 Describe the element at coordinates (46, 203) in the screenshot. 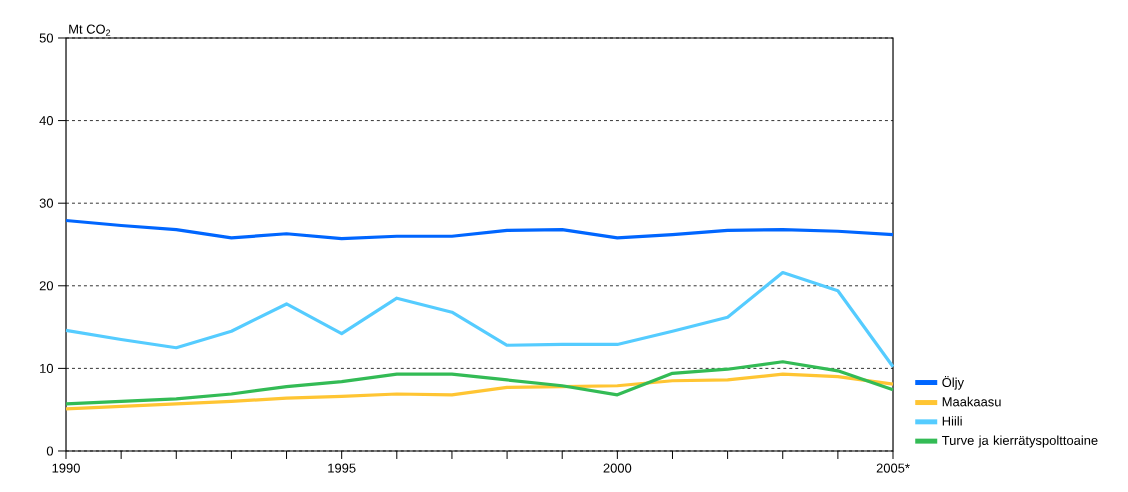

I see `y-tick-label: 30` at that location.